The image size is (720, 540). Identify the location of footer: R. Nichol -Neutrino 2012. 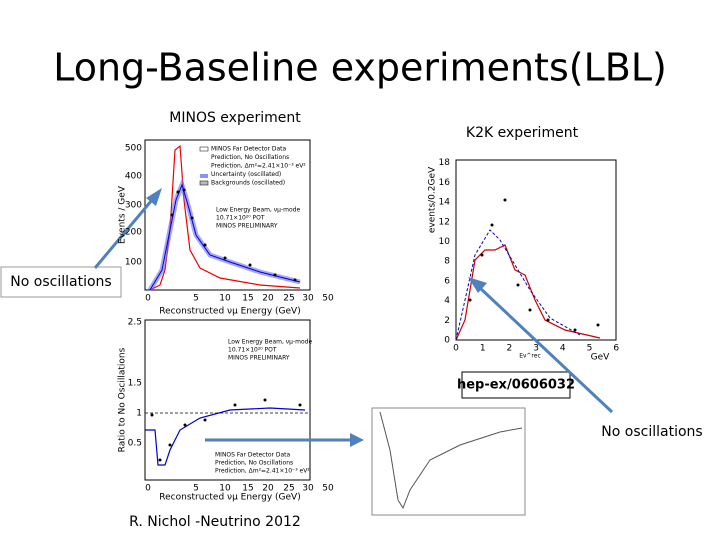
(215, 522).